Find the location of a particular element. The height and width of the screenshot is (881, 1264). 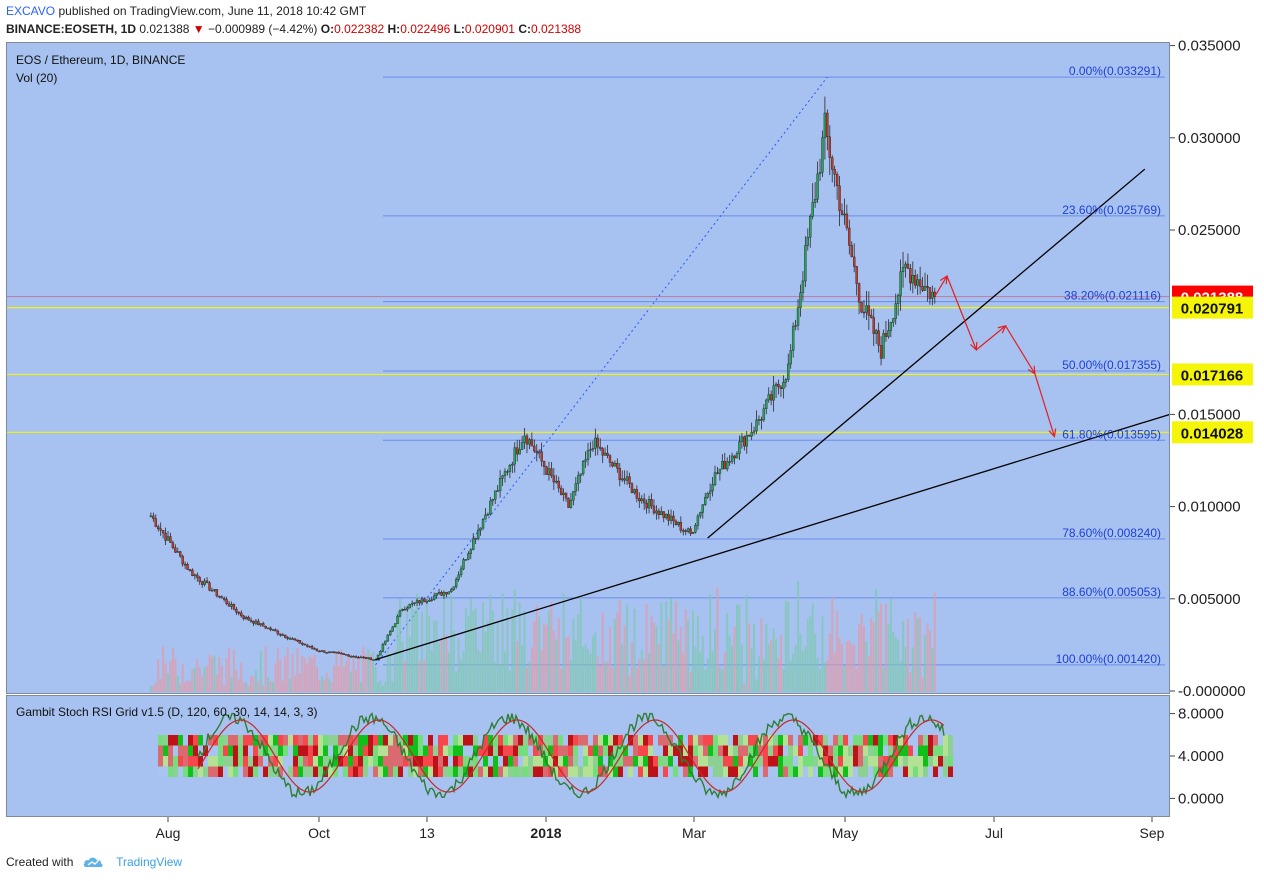

y-tick-label: 0.035000 is located at coordinates (1209, 46).